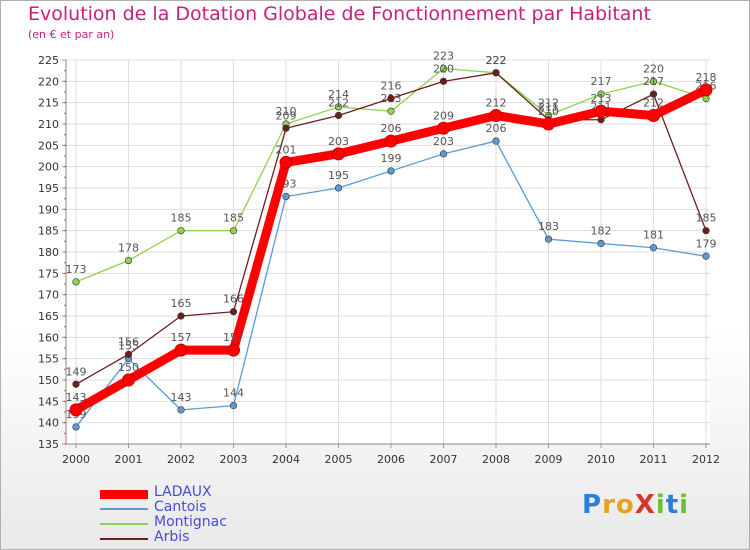  Describe the element at coordinates (48, 401) in the screenshot. I see `y-tick-label: 145` at that location.